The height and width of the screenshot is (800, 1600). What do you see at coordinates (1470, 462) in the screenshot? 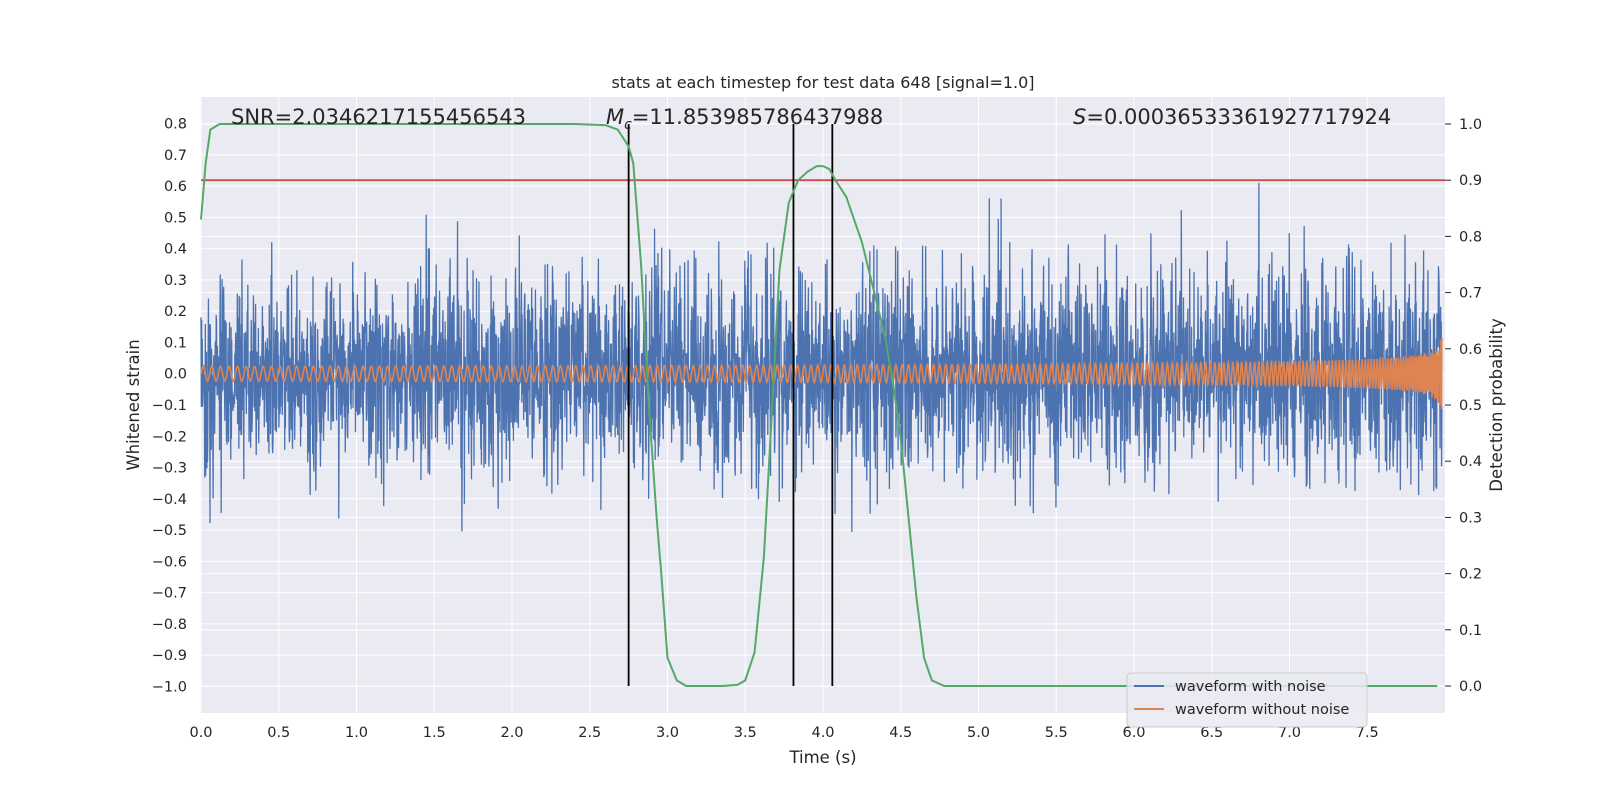
I see `y2-tick-label: 0.4` at bounding box center [1470, 462].